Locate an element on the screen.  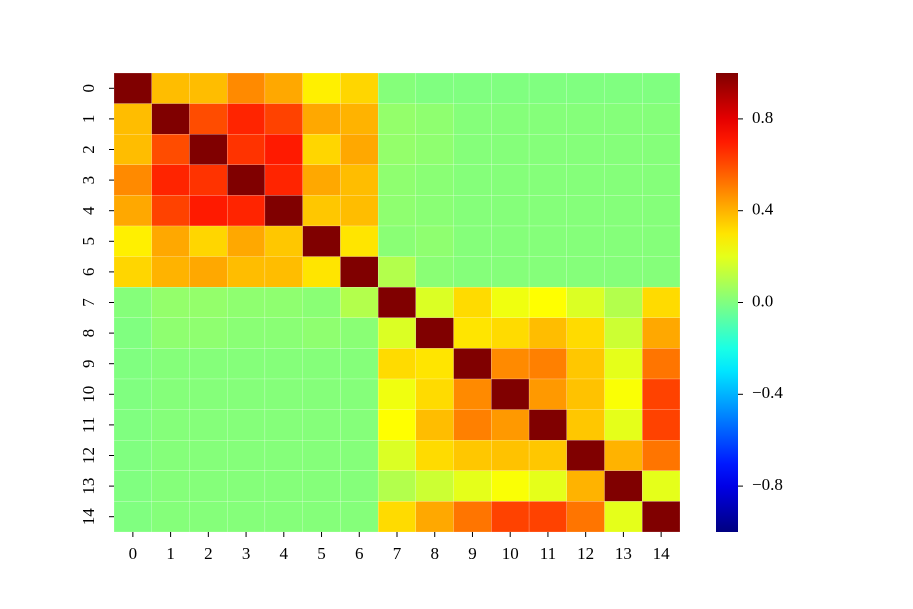
colorbar-tick-label: 0.0 is located at coordinates (762, 300).